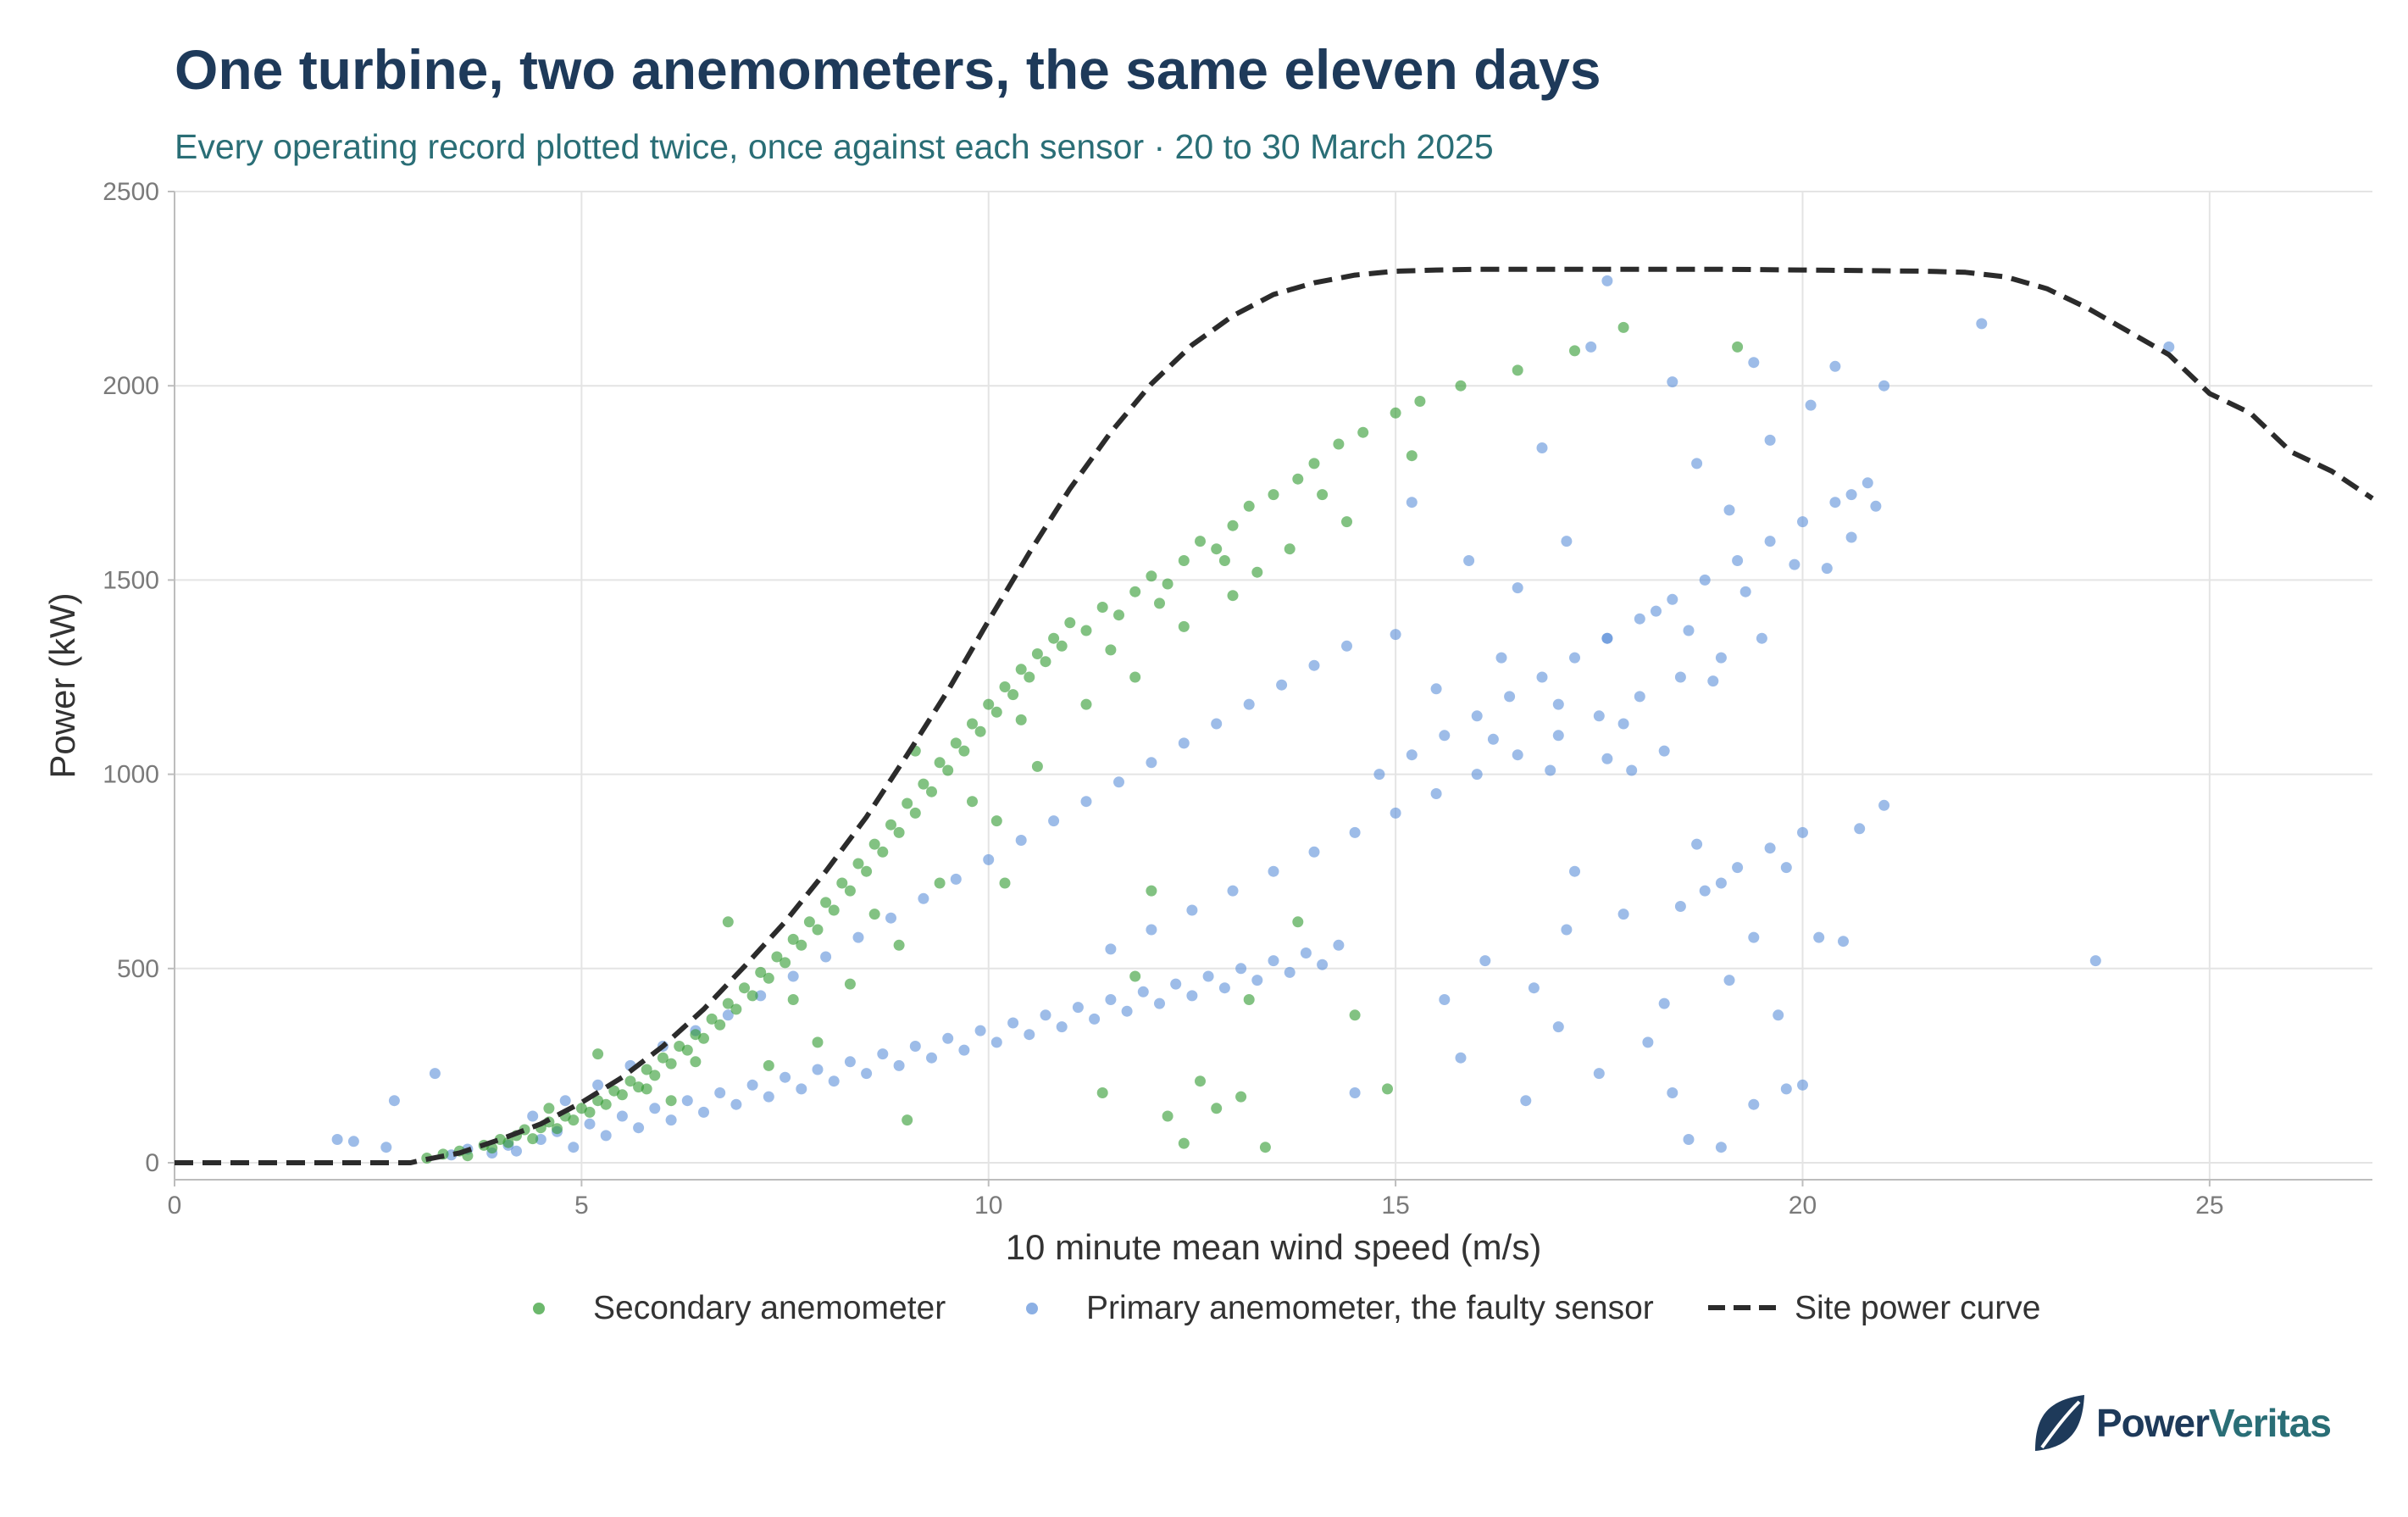 The height and width of the screenshot is (1517, 2408). I want to click on leaf-logo-icon, so click(2059, 1423).